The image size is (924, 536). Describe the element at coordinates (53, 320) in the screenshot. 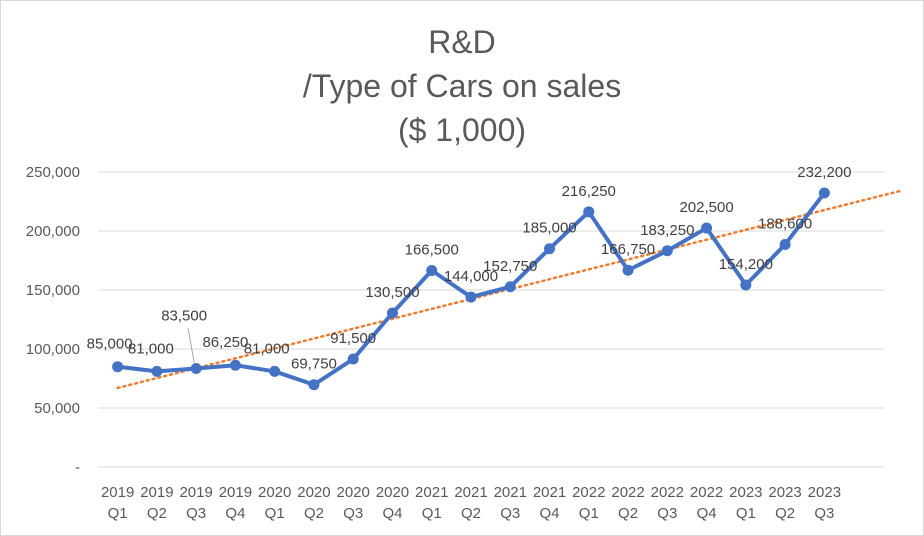

I see `y-axis-tick-labels: - 50,000 100,000 150,000 200,000 250,000` at that location.